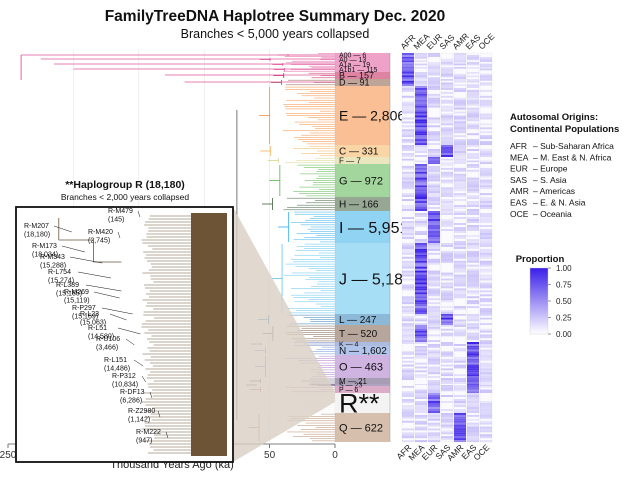 The height and width of the screenshot is (499, 624). What do you see at coordinates (104, 237) in the screenshot?
I see `inset-node: R-M420 (2,745)` at bounding box center [104, 237].